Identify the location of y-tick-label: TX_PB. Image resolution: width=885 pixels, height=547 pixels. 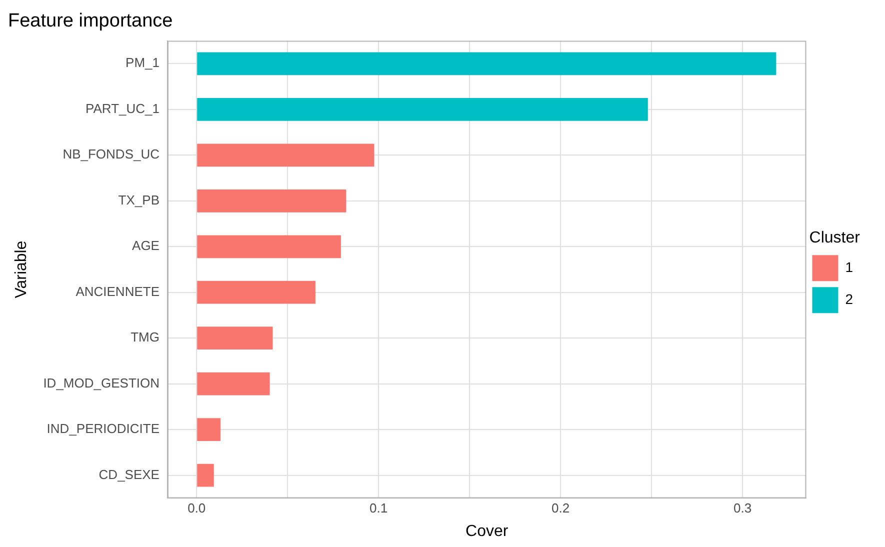
(139, 200).